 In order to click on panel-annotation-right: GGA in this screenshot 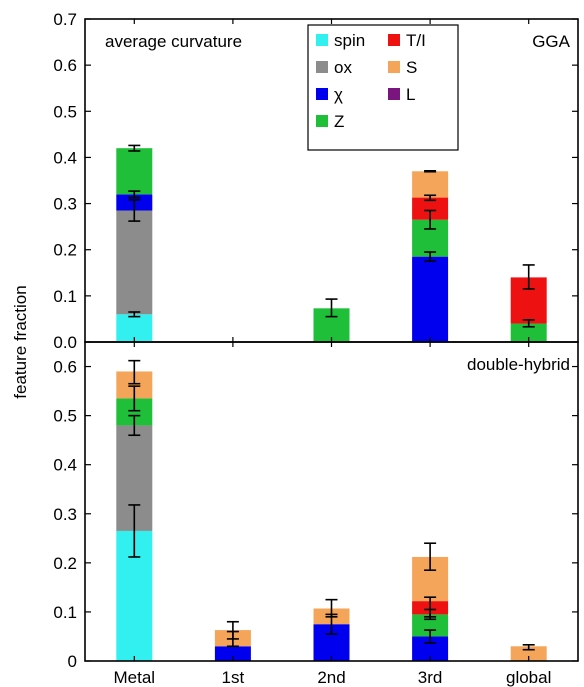, I will do `click(551, 41)`.